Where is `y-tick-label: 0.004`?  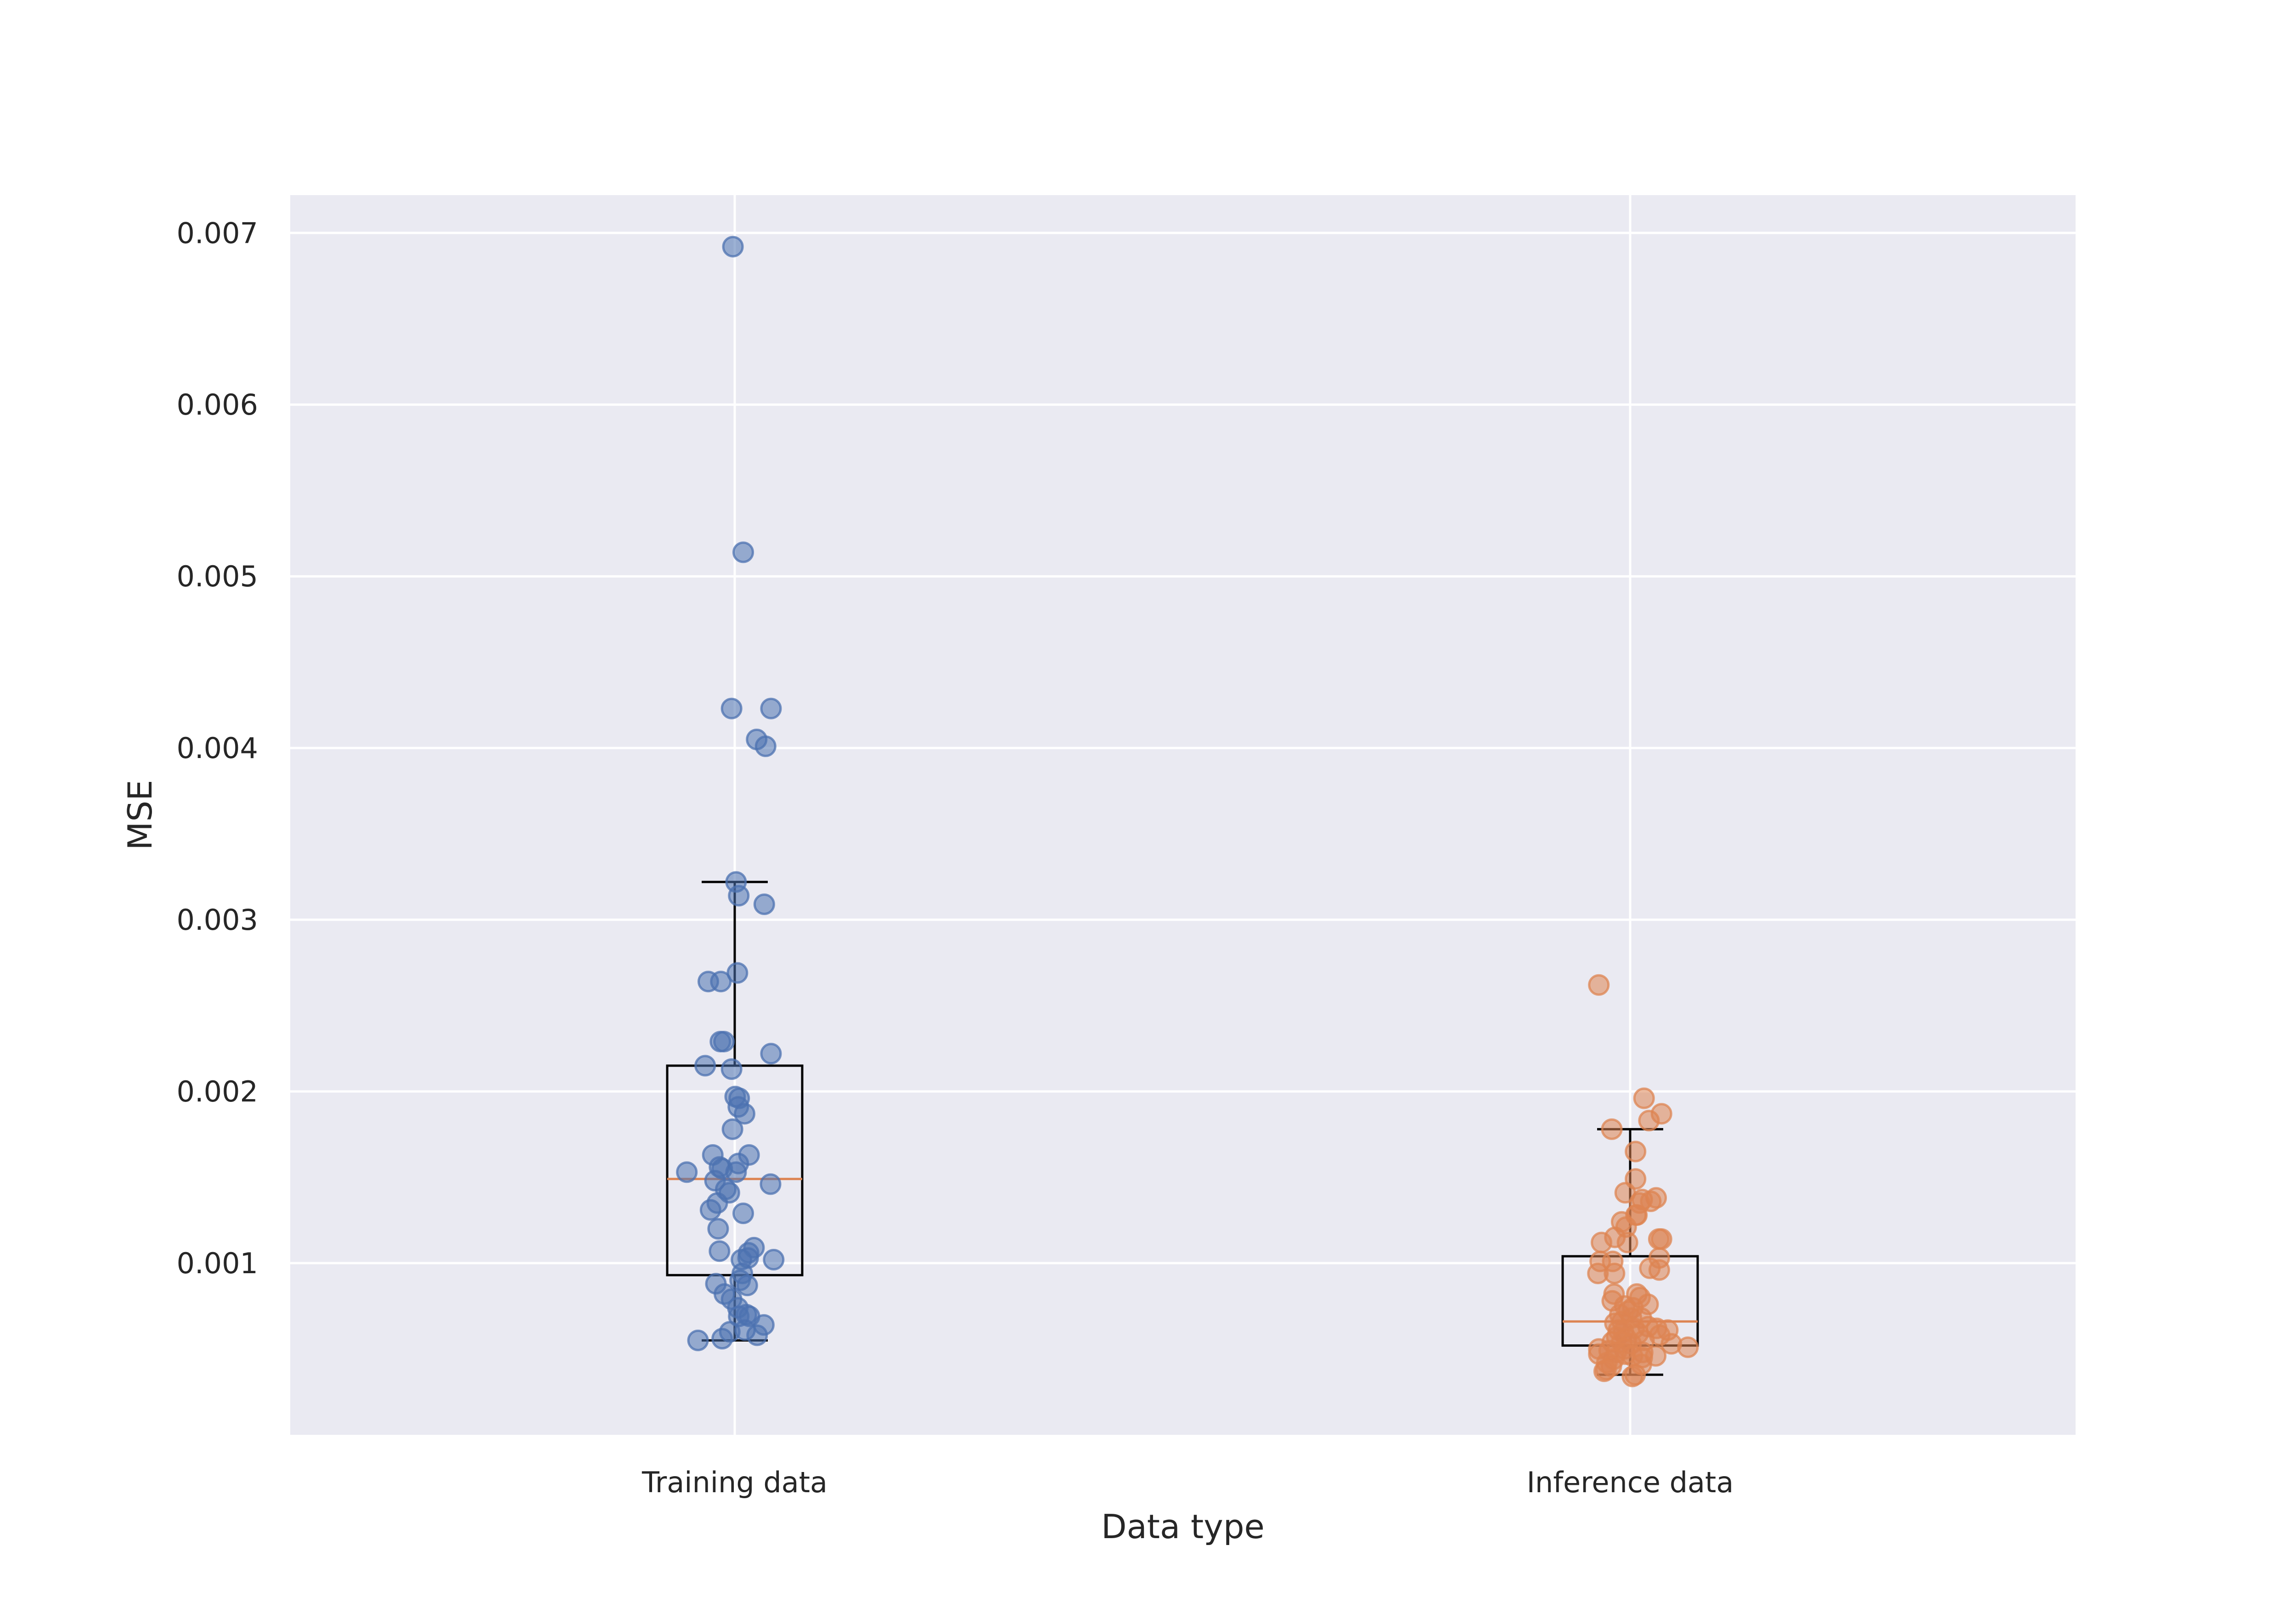 y-tick-label: 0.004 is located at coordinates (218, 748).